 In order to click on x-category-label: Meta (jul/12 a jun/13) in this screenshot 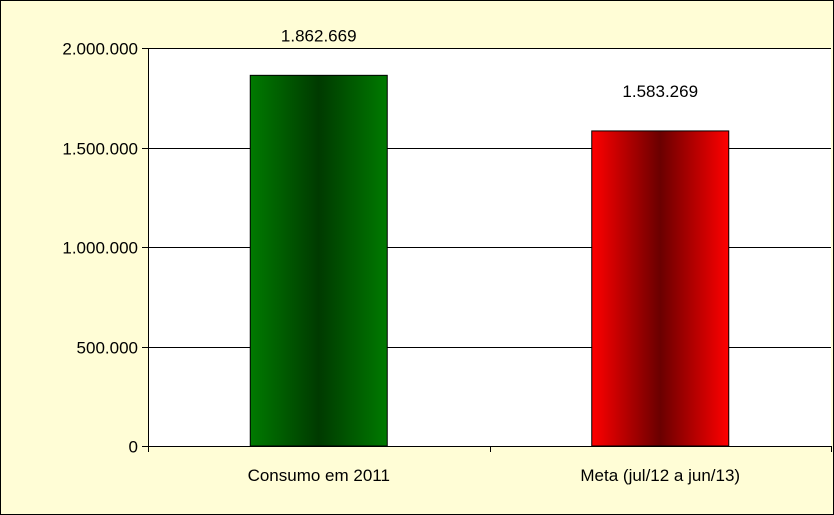, I will do `click(660, 475)`.